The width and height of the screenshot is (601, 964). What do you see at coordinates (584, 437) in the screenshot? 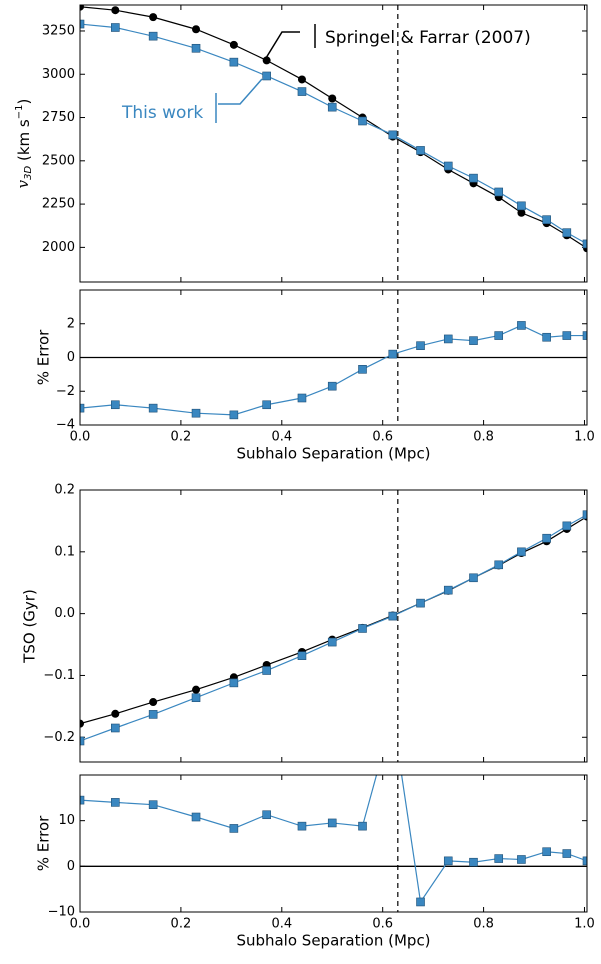
I see `x-tick-label: 1.0` at bounding box center [584, 437].